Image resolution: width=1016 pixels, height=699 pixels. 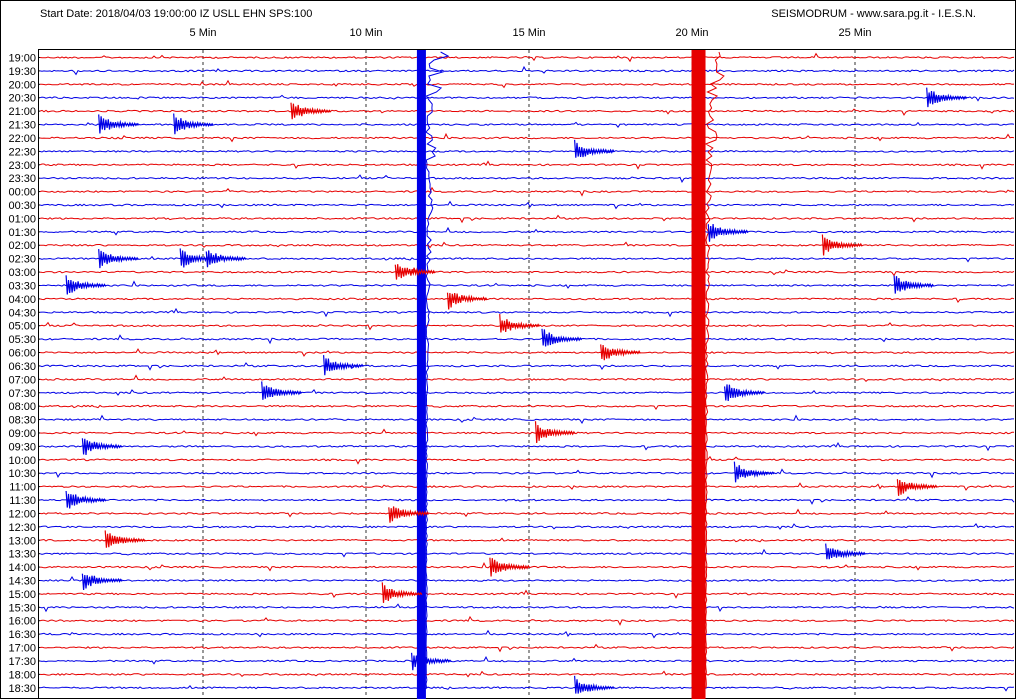 What do you see at coordinates (22, 595) in the screenshot?
I see `row-time-label: 15:00` at bounding box center [22, 595].